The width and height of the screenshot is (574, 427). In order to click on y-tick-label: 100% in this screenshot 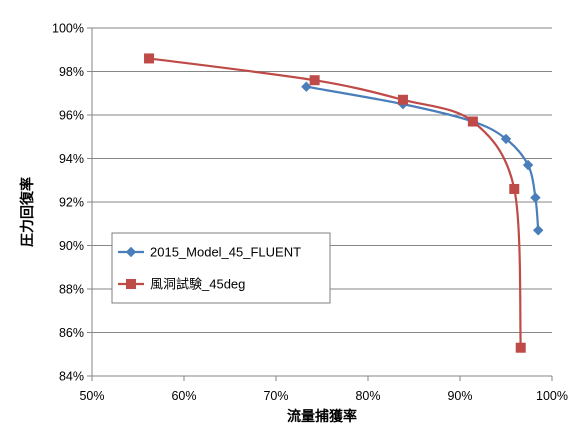, I will do `click(68, 29)`.